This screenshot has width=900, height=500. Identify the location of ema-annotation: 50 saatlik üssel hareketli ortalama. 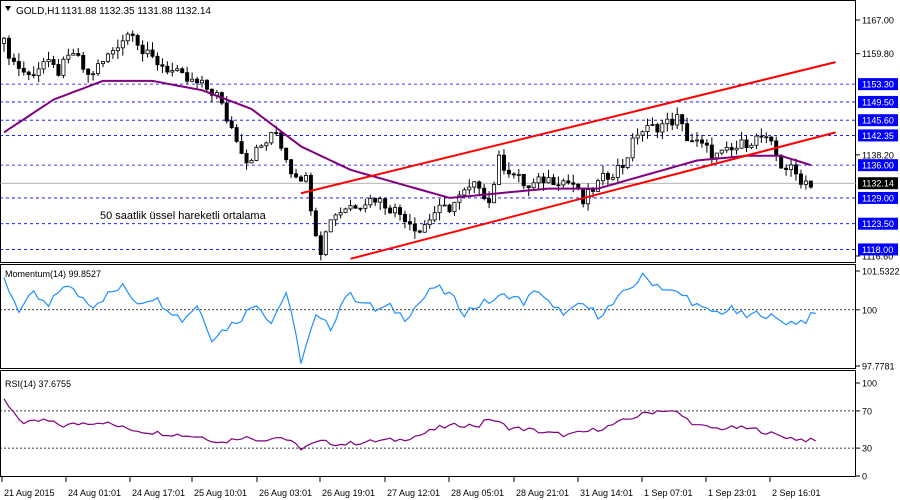
(183, 216).